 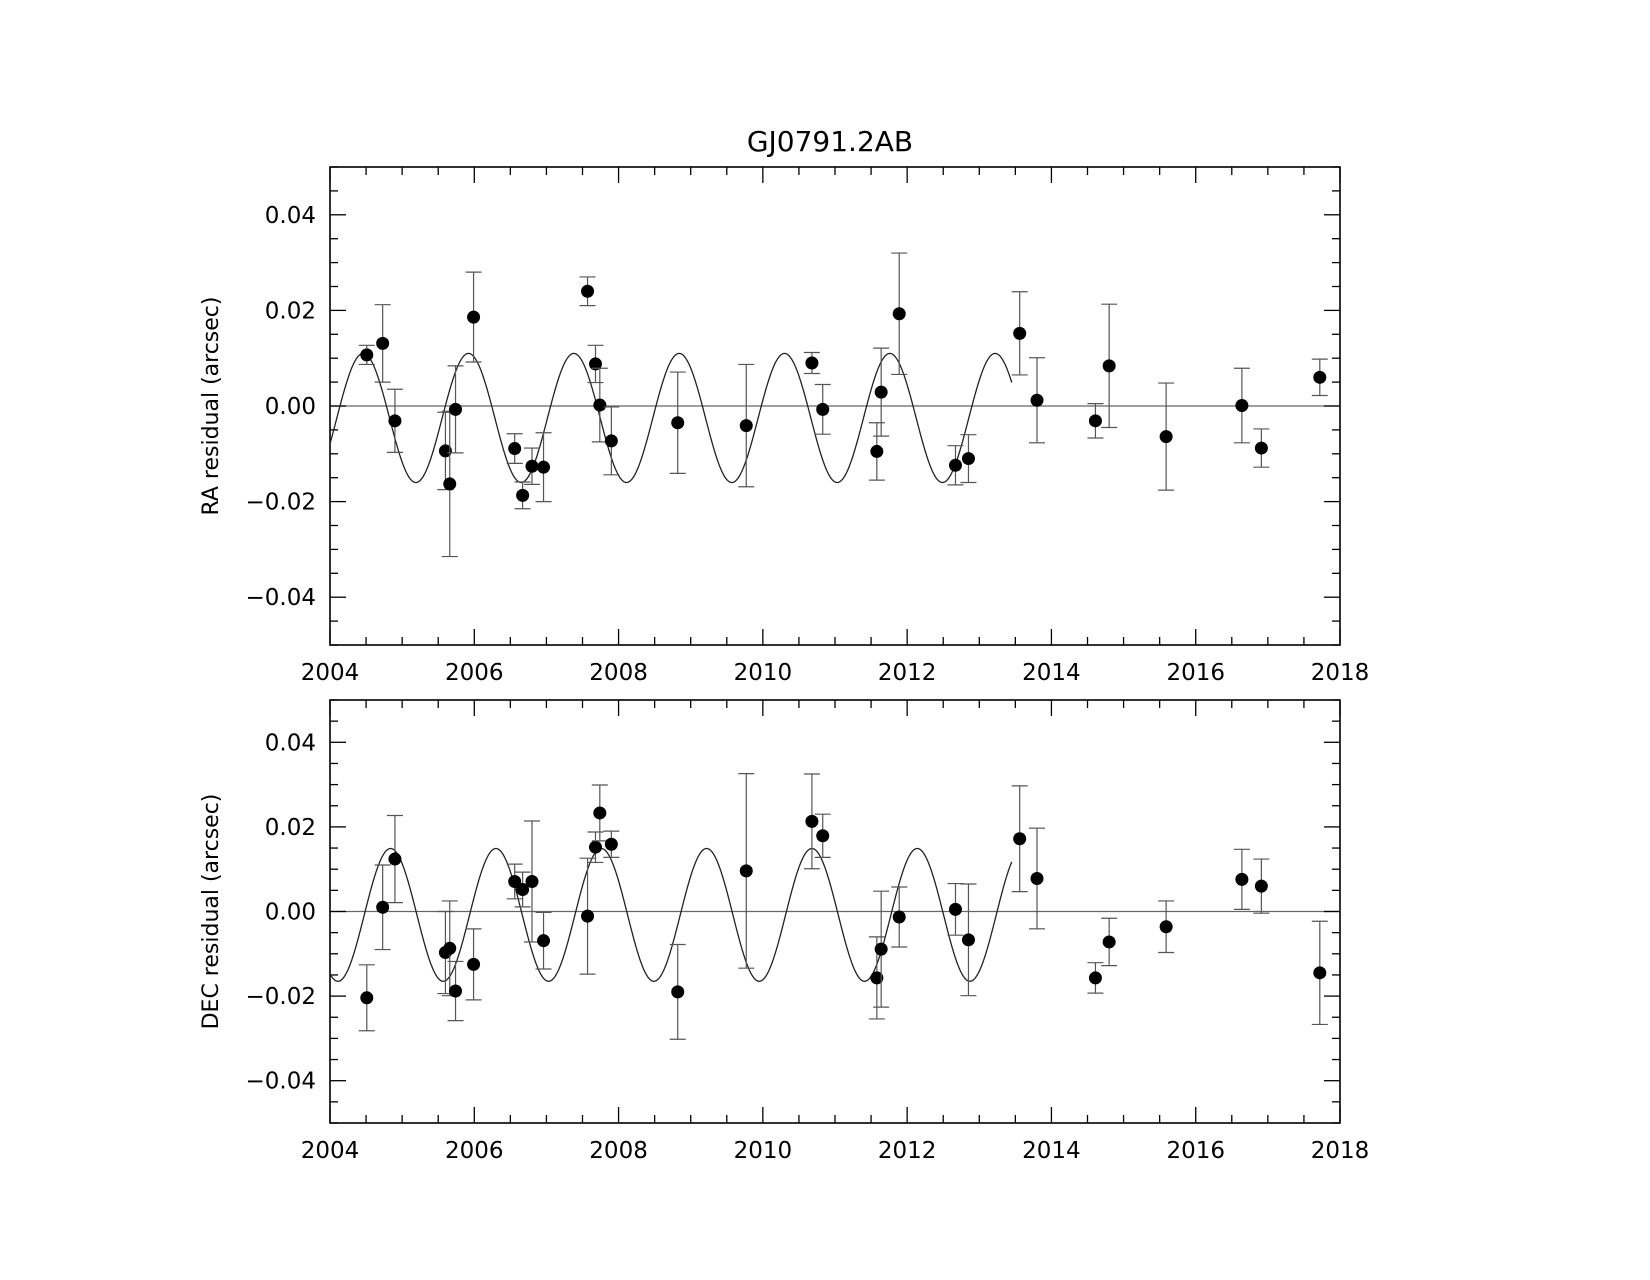 I want to click on ra-x-tick-label: 2008, so click(x=618, y=673).